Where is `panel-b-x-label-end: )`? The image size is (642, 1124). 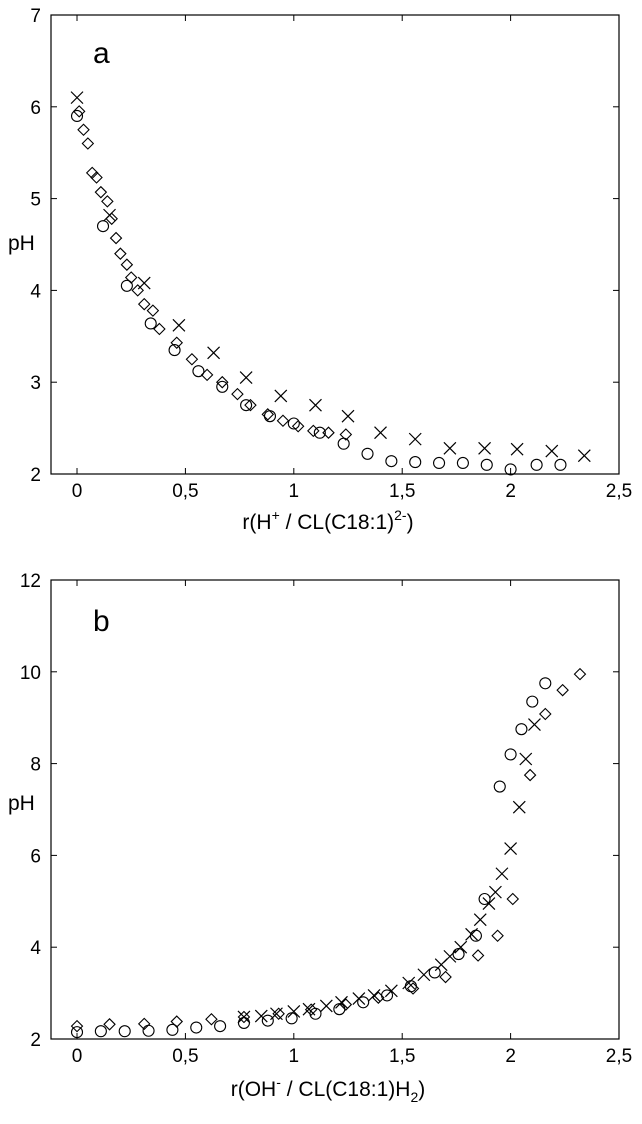 panel-b-x-label-end: ) is located at coordinates (421, 1089).